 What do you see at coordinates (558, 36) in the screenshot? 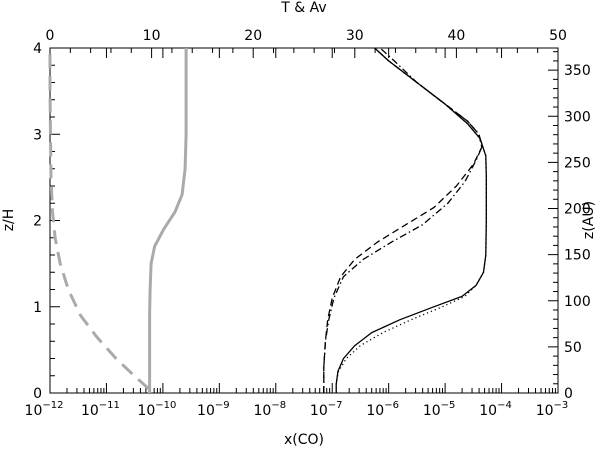
I see `top-tick-label: 50` at bounding box center [558, 36].